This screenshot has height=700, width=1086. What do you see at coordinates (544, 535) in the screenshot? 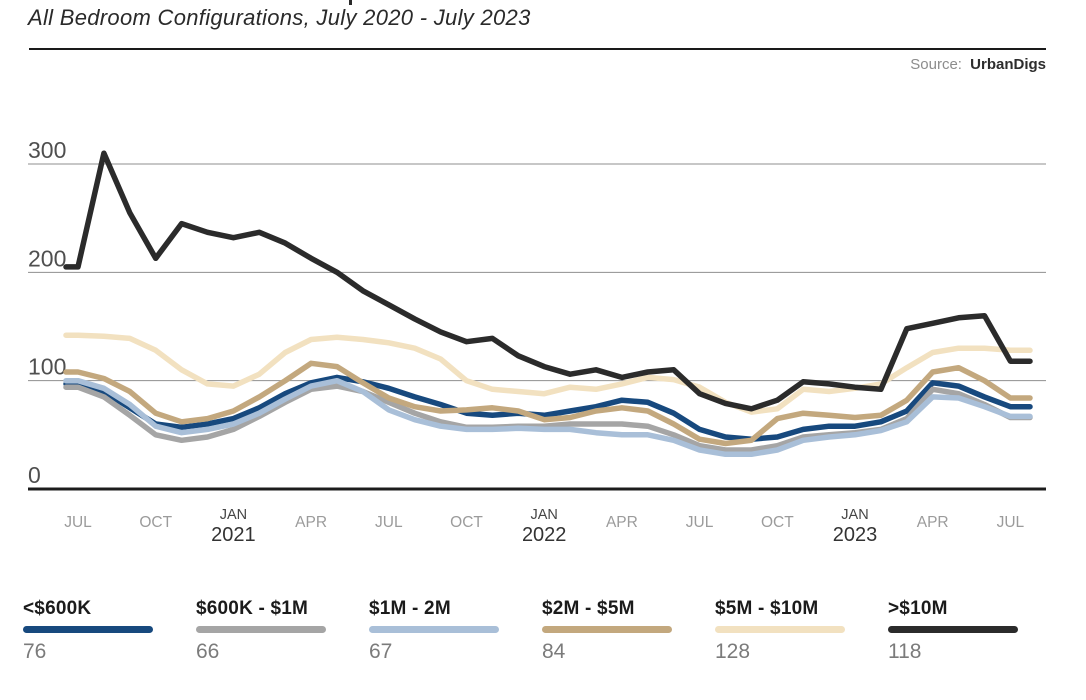
I see `x-tick-year: 2022` at bounding box center [544, 535].